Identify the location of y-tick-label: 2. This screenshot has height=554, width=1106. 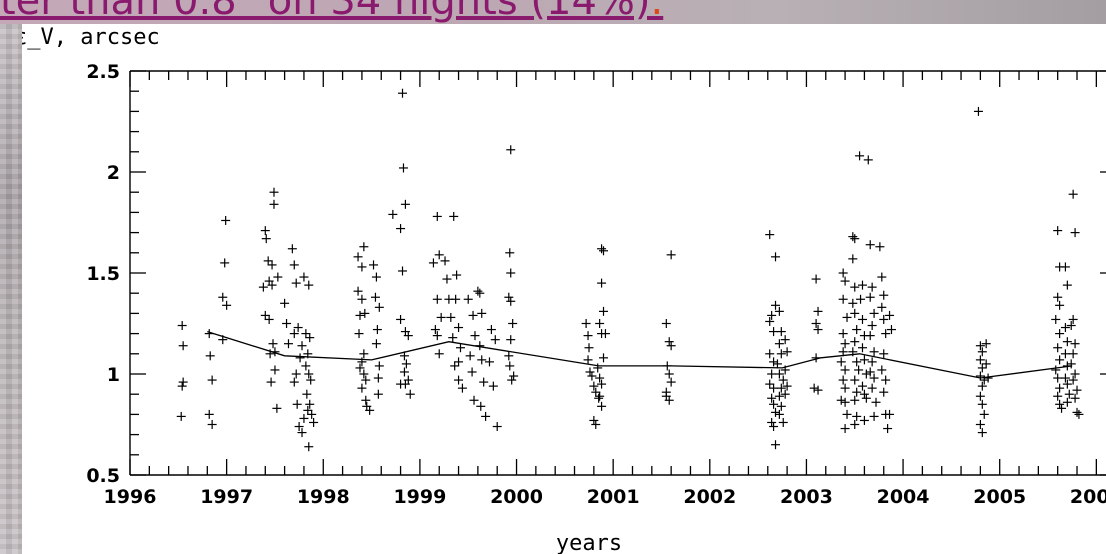
(113, 173).